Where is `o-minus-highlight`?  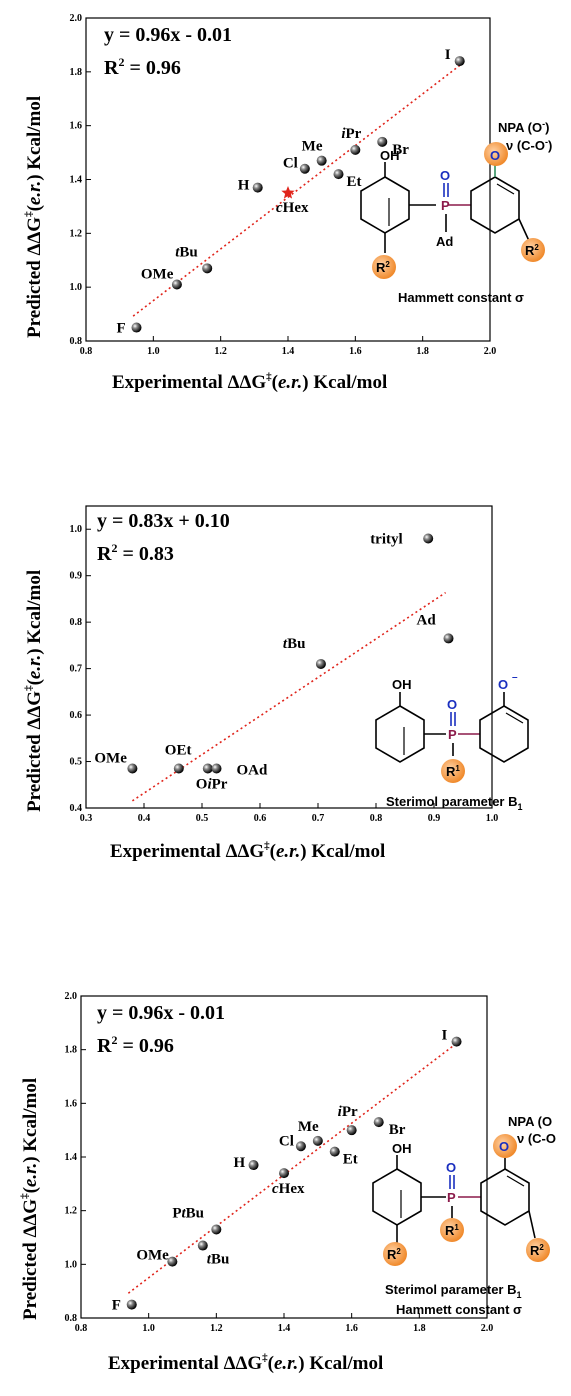 o-minus-highlight is located at coordinates (505, 1146).